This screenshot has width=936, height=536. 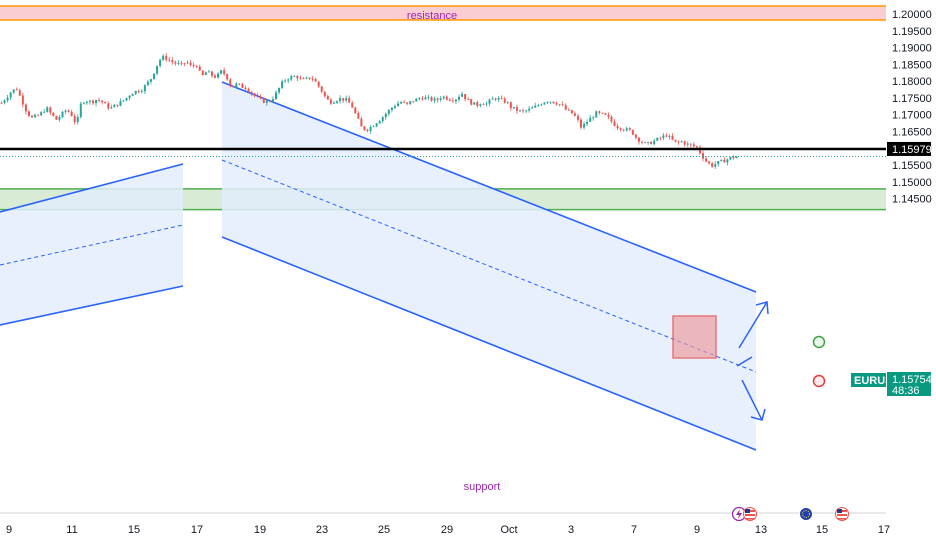 I want to click on event-icons, so click(x=790, y=514).